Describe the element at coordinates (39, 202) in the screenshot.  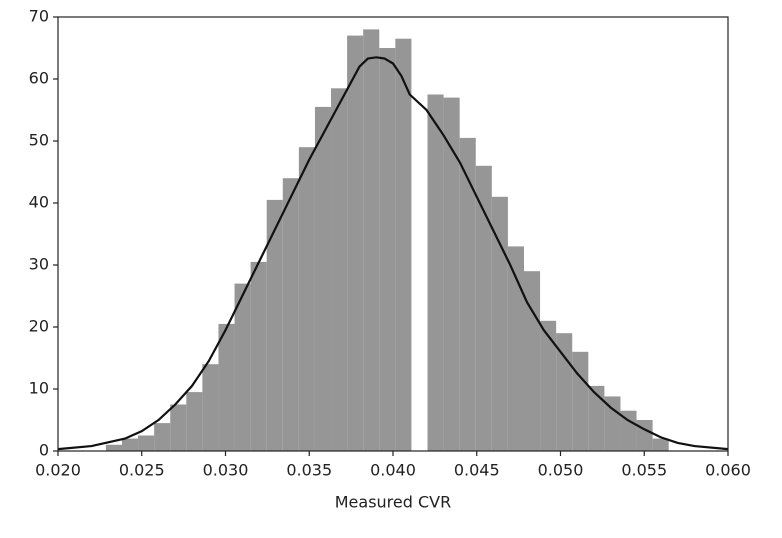
I see `y-tick-label: 40` at that location.